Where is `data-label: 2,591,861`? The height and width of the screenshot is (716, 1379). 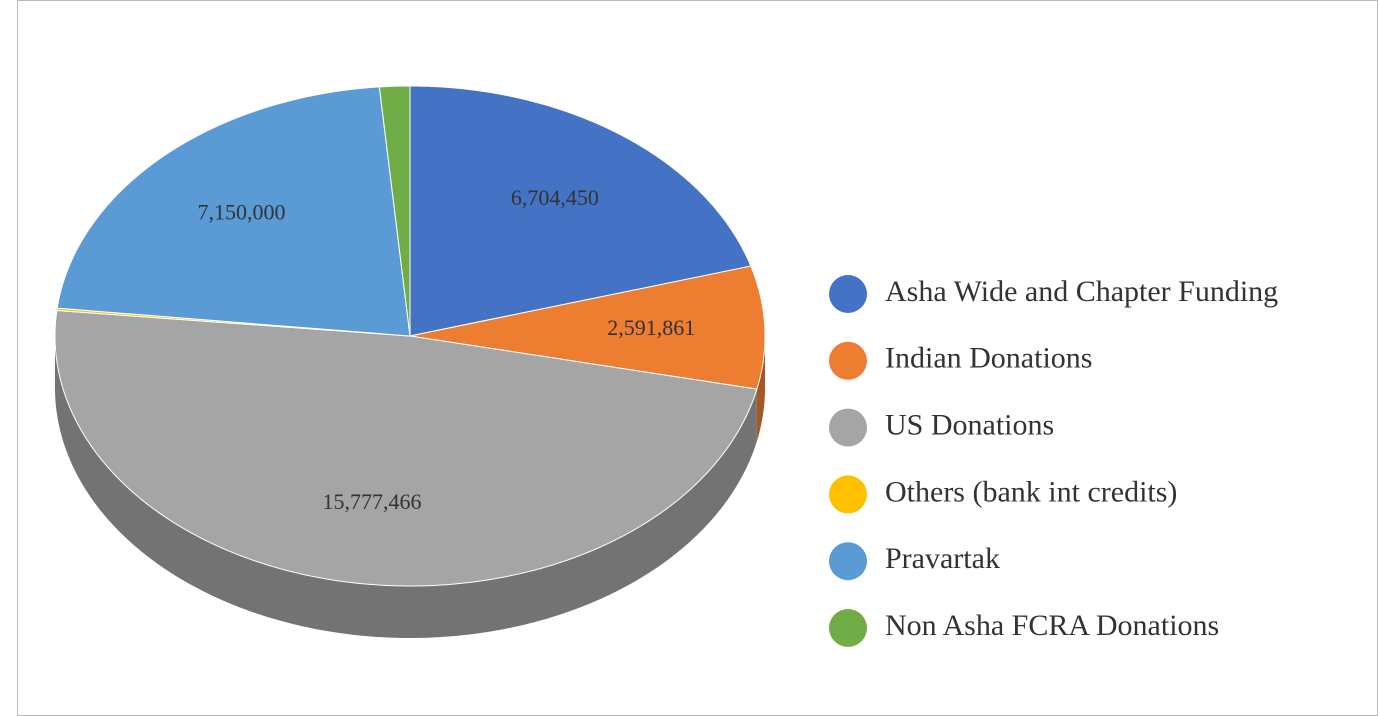
data-label: 2,591,861 is located at coordinates (651, 327).